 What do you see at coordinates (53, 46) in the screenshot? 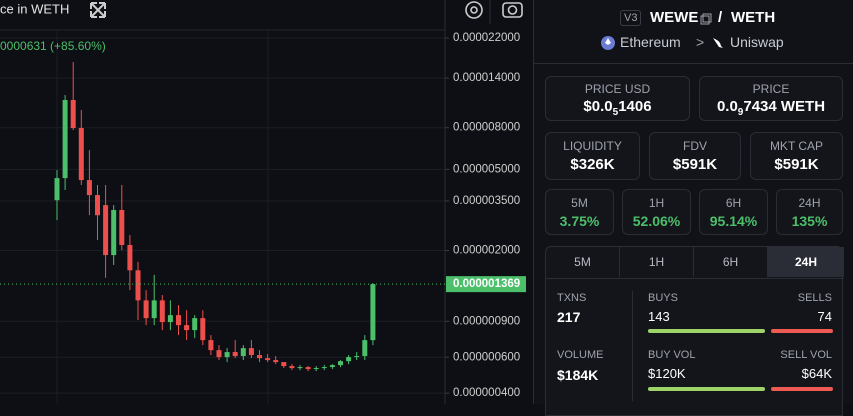
I see `legend-text: 0000631 (+85.60%)` at bounding box center [53, 46].